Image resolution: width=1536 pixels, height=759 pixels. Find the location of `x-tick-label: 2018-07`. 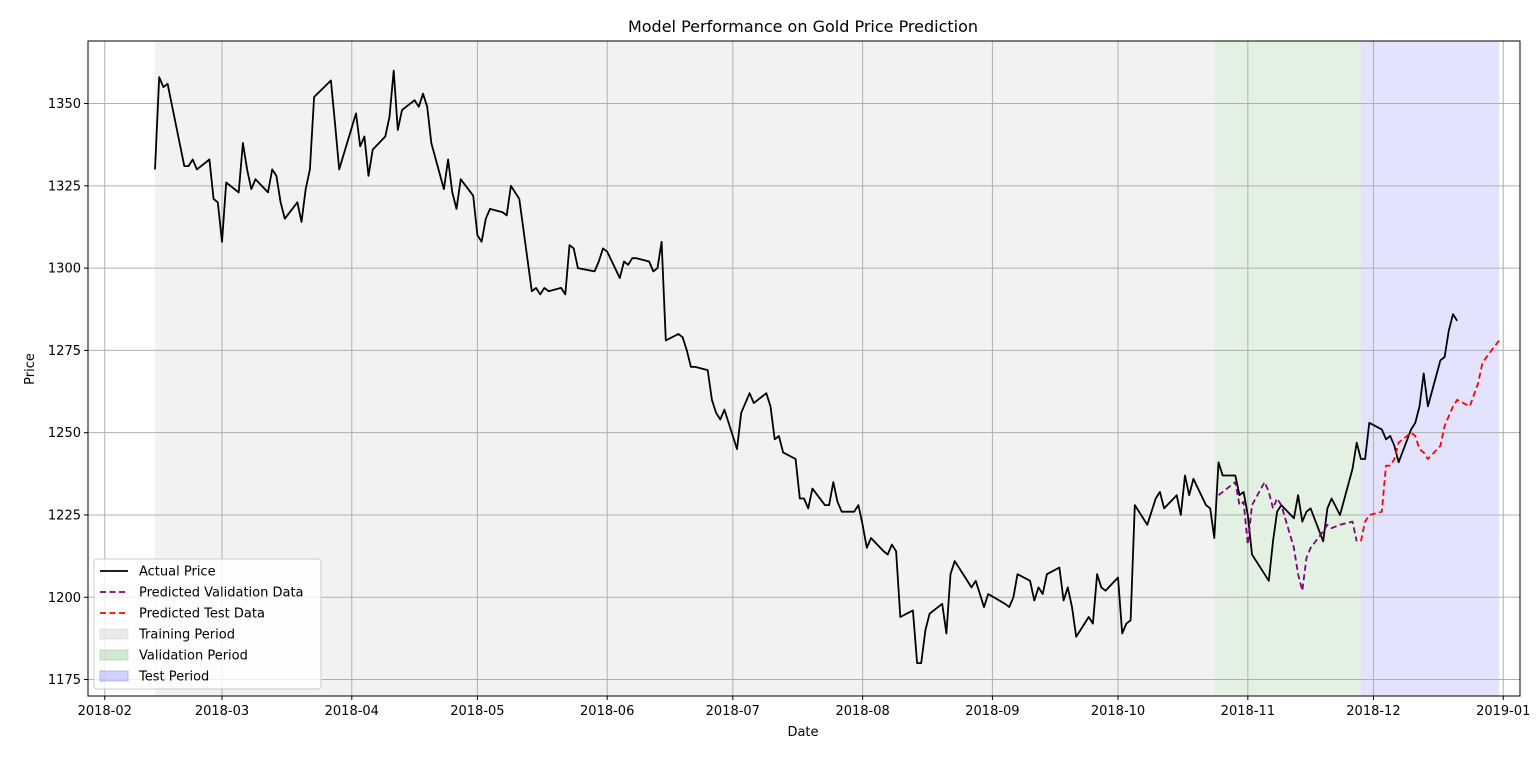

x-tick-label: 2018-07 is located at coordinates (733, 711).